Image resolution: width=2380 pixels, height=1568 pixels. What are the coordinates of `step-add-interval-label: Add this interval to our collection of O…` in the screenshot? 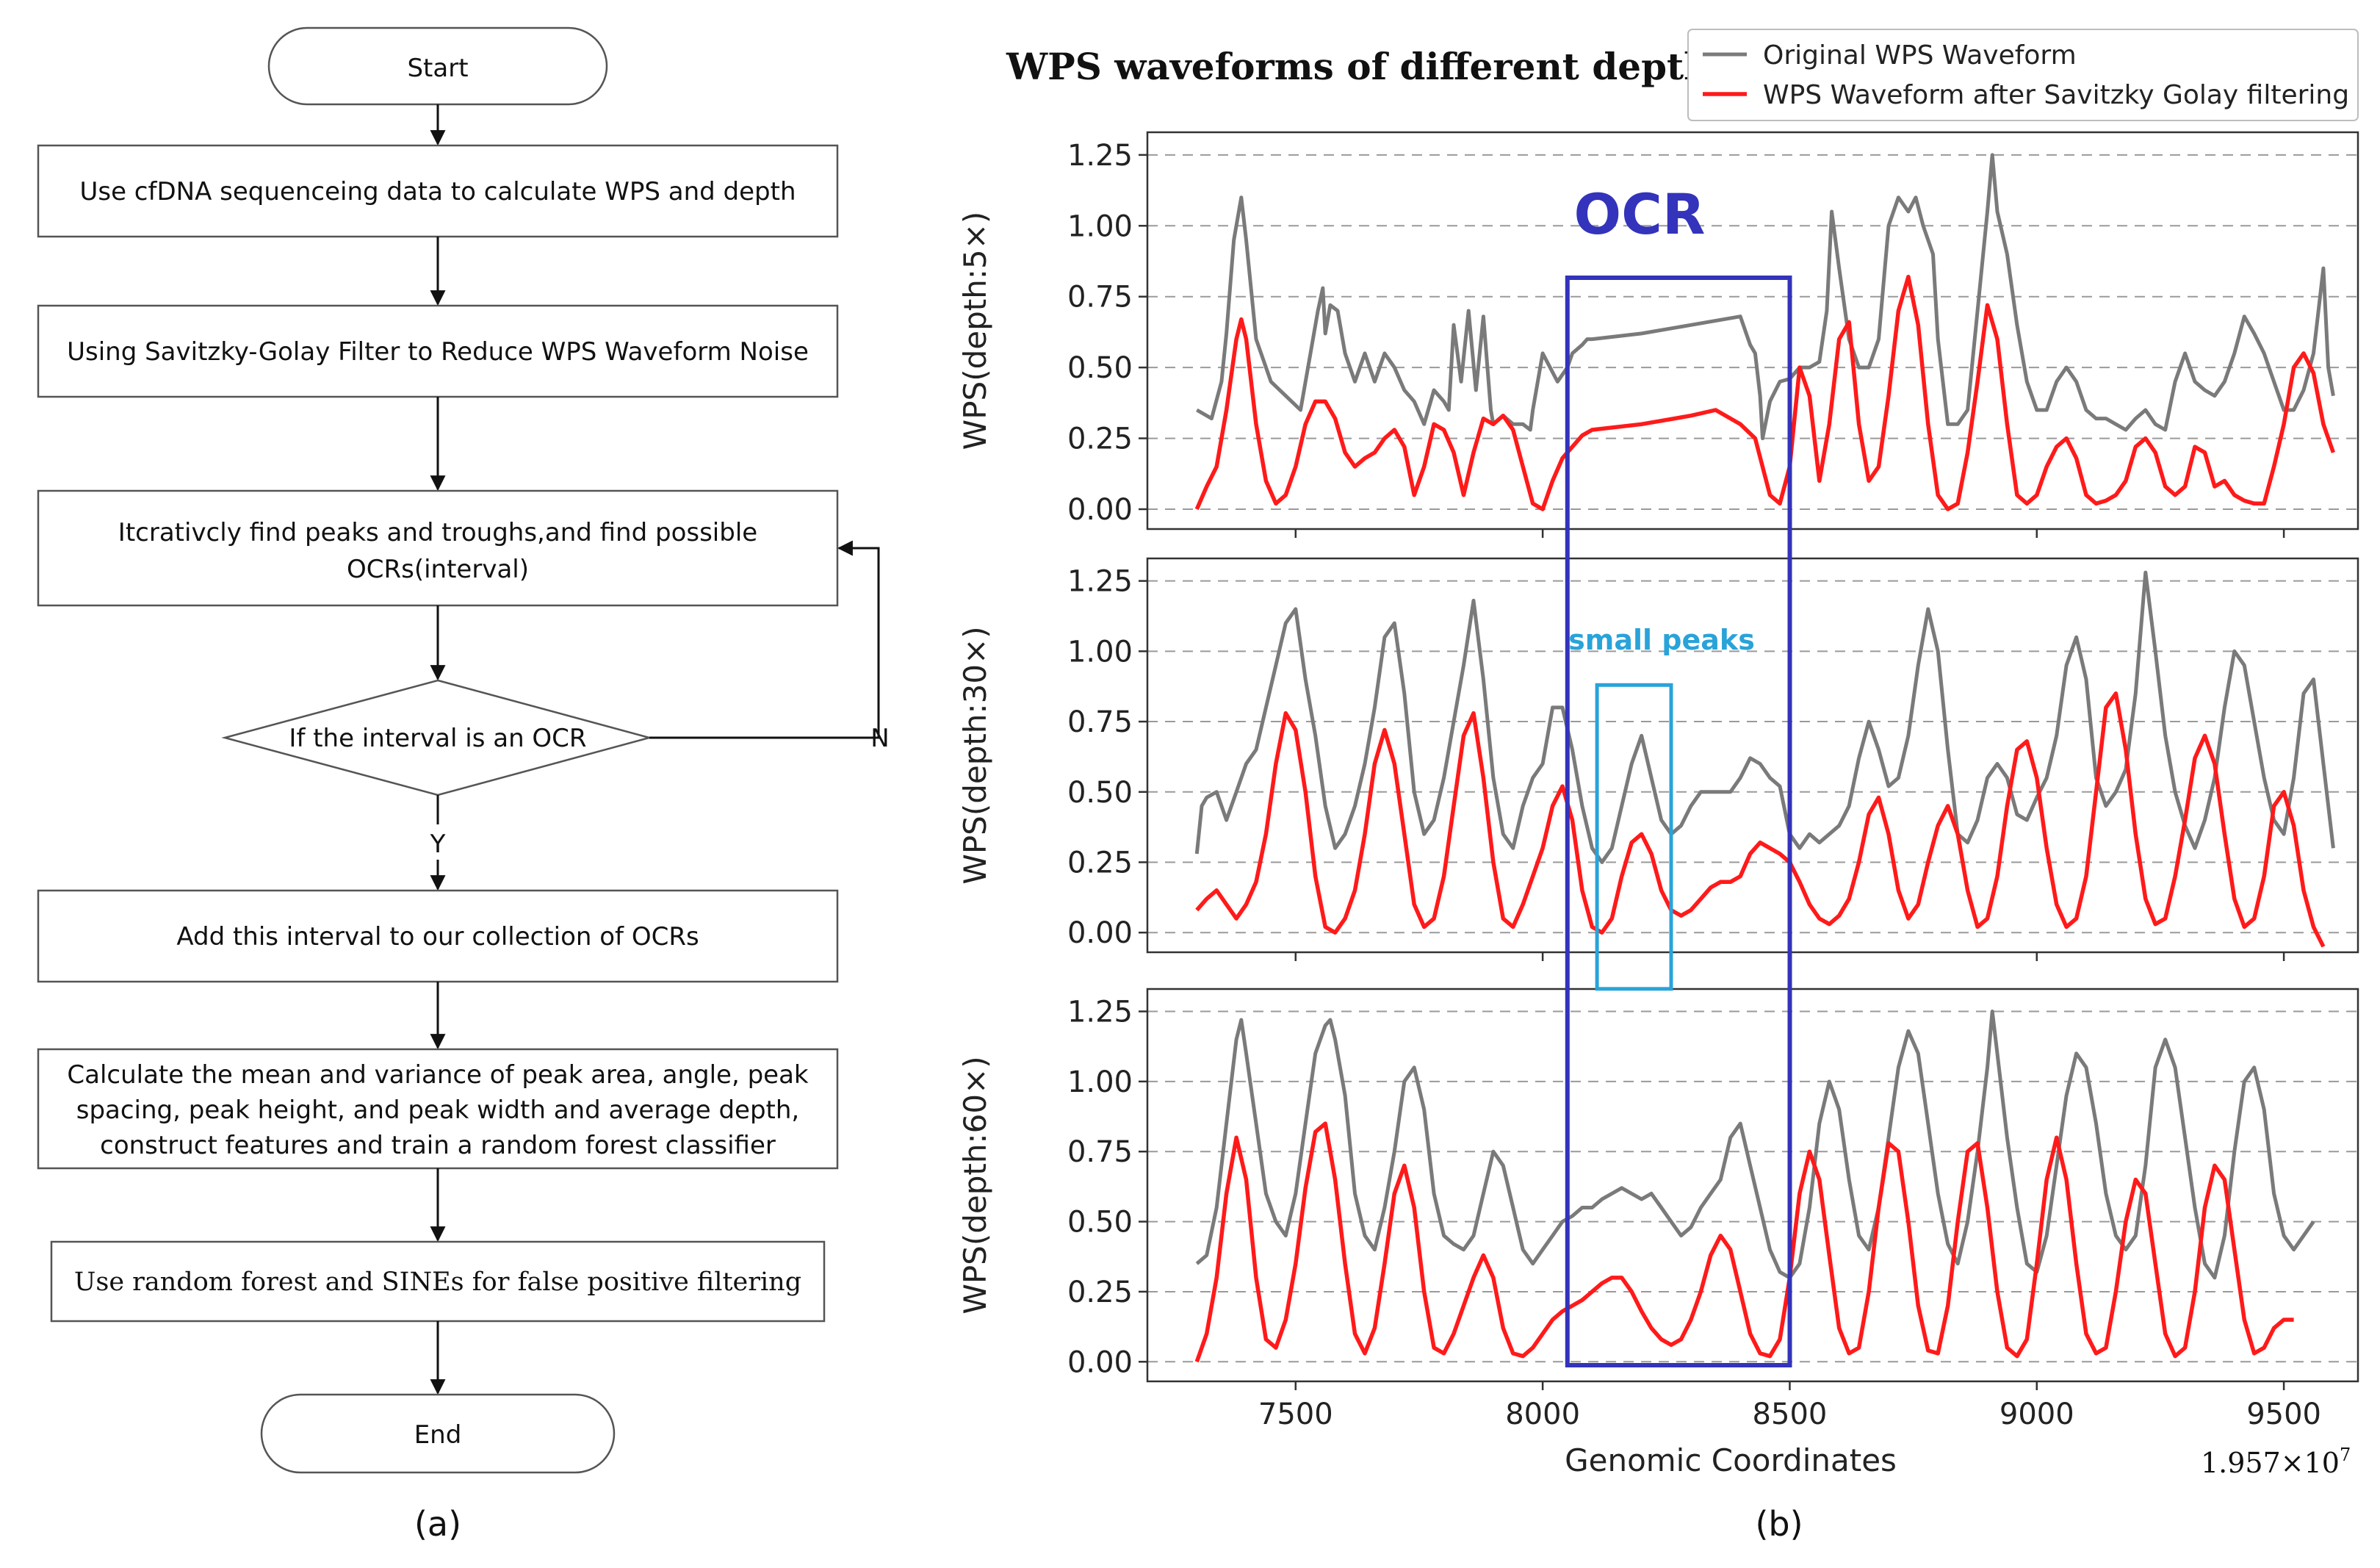 It's located at (438, 937).